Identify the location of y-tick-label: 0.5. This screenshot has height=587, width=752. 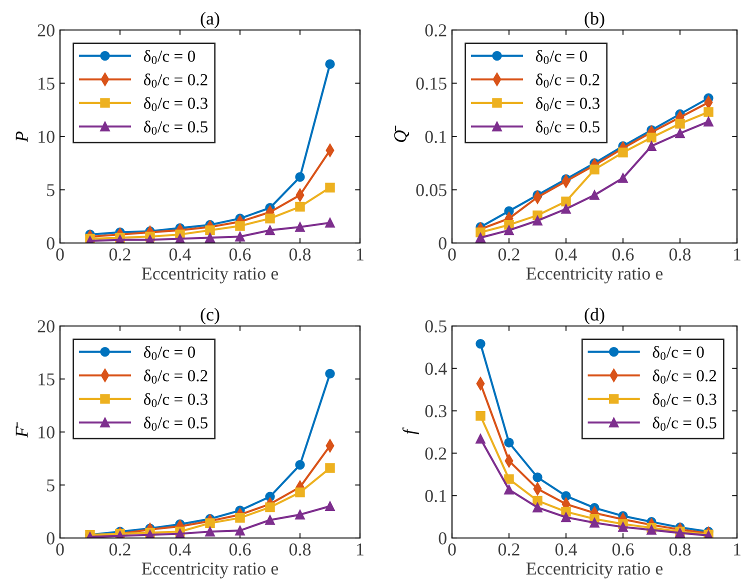
(435, 326).